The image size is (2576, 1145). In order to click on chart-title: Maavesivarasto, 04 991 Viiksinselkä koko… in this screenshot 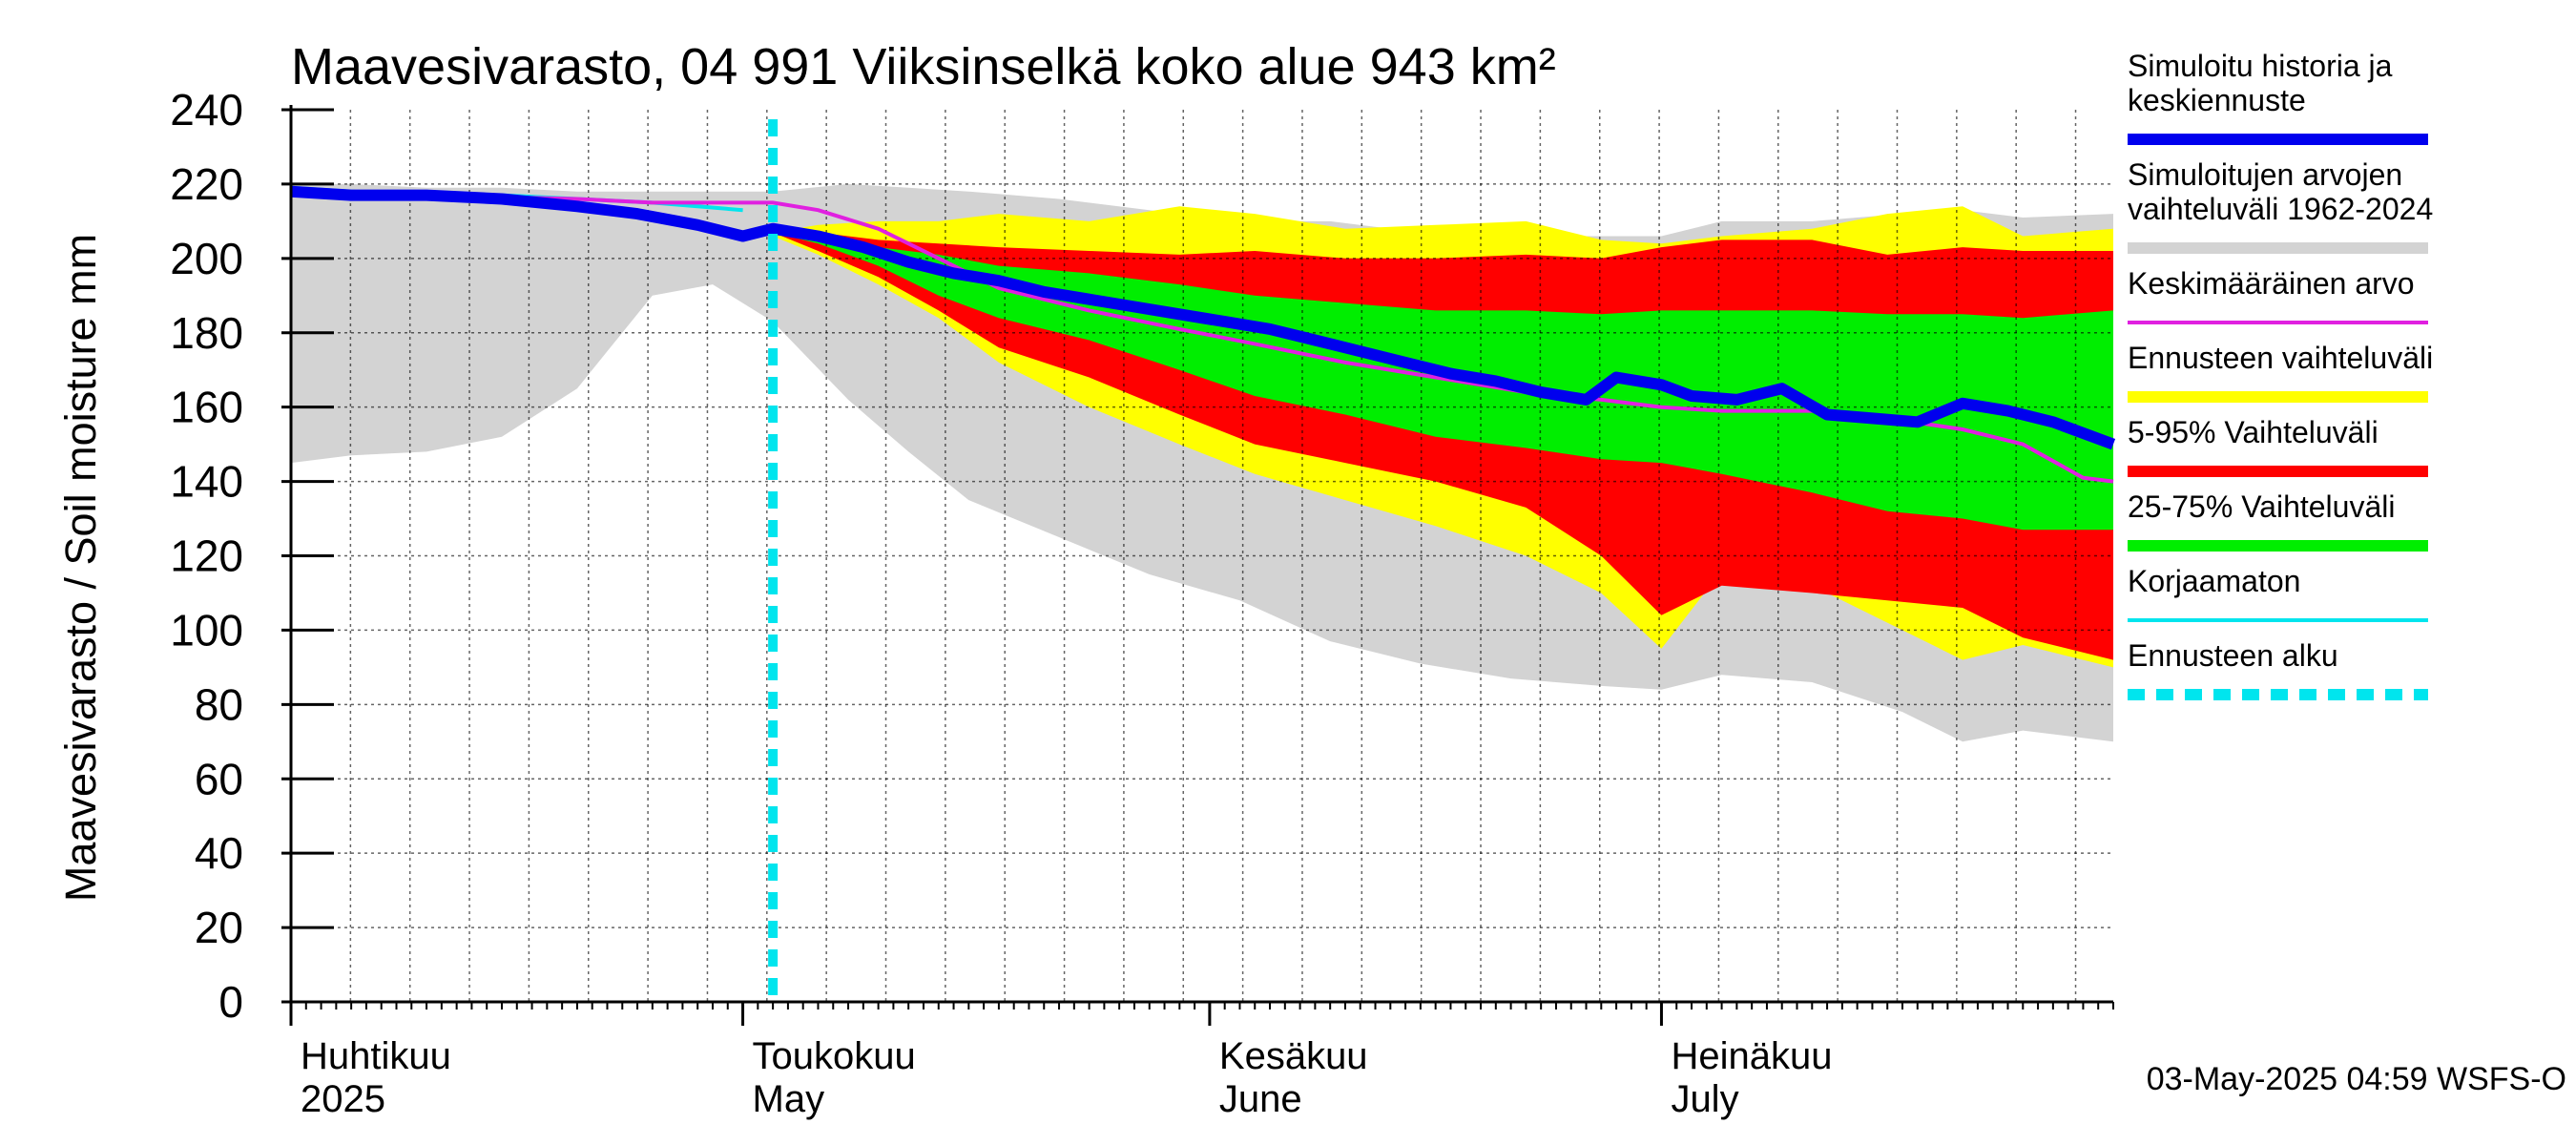, I will do `click(923, 66)`.